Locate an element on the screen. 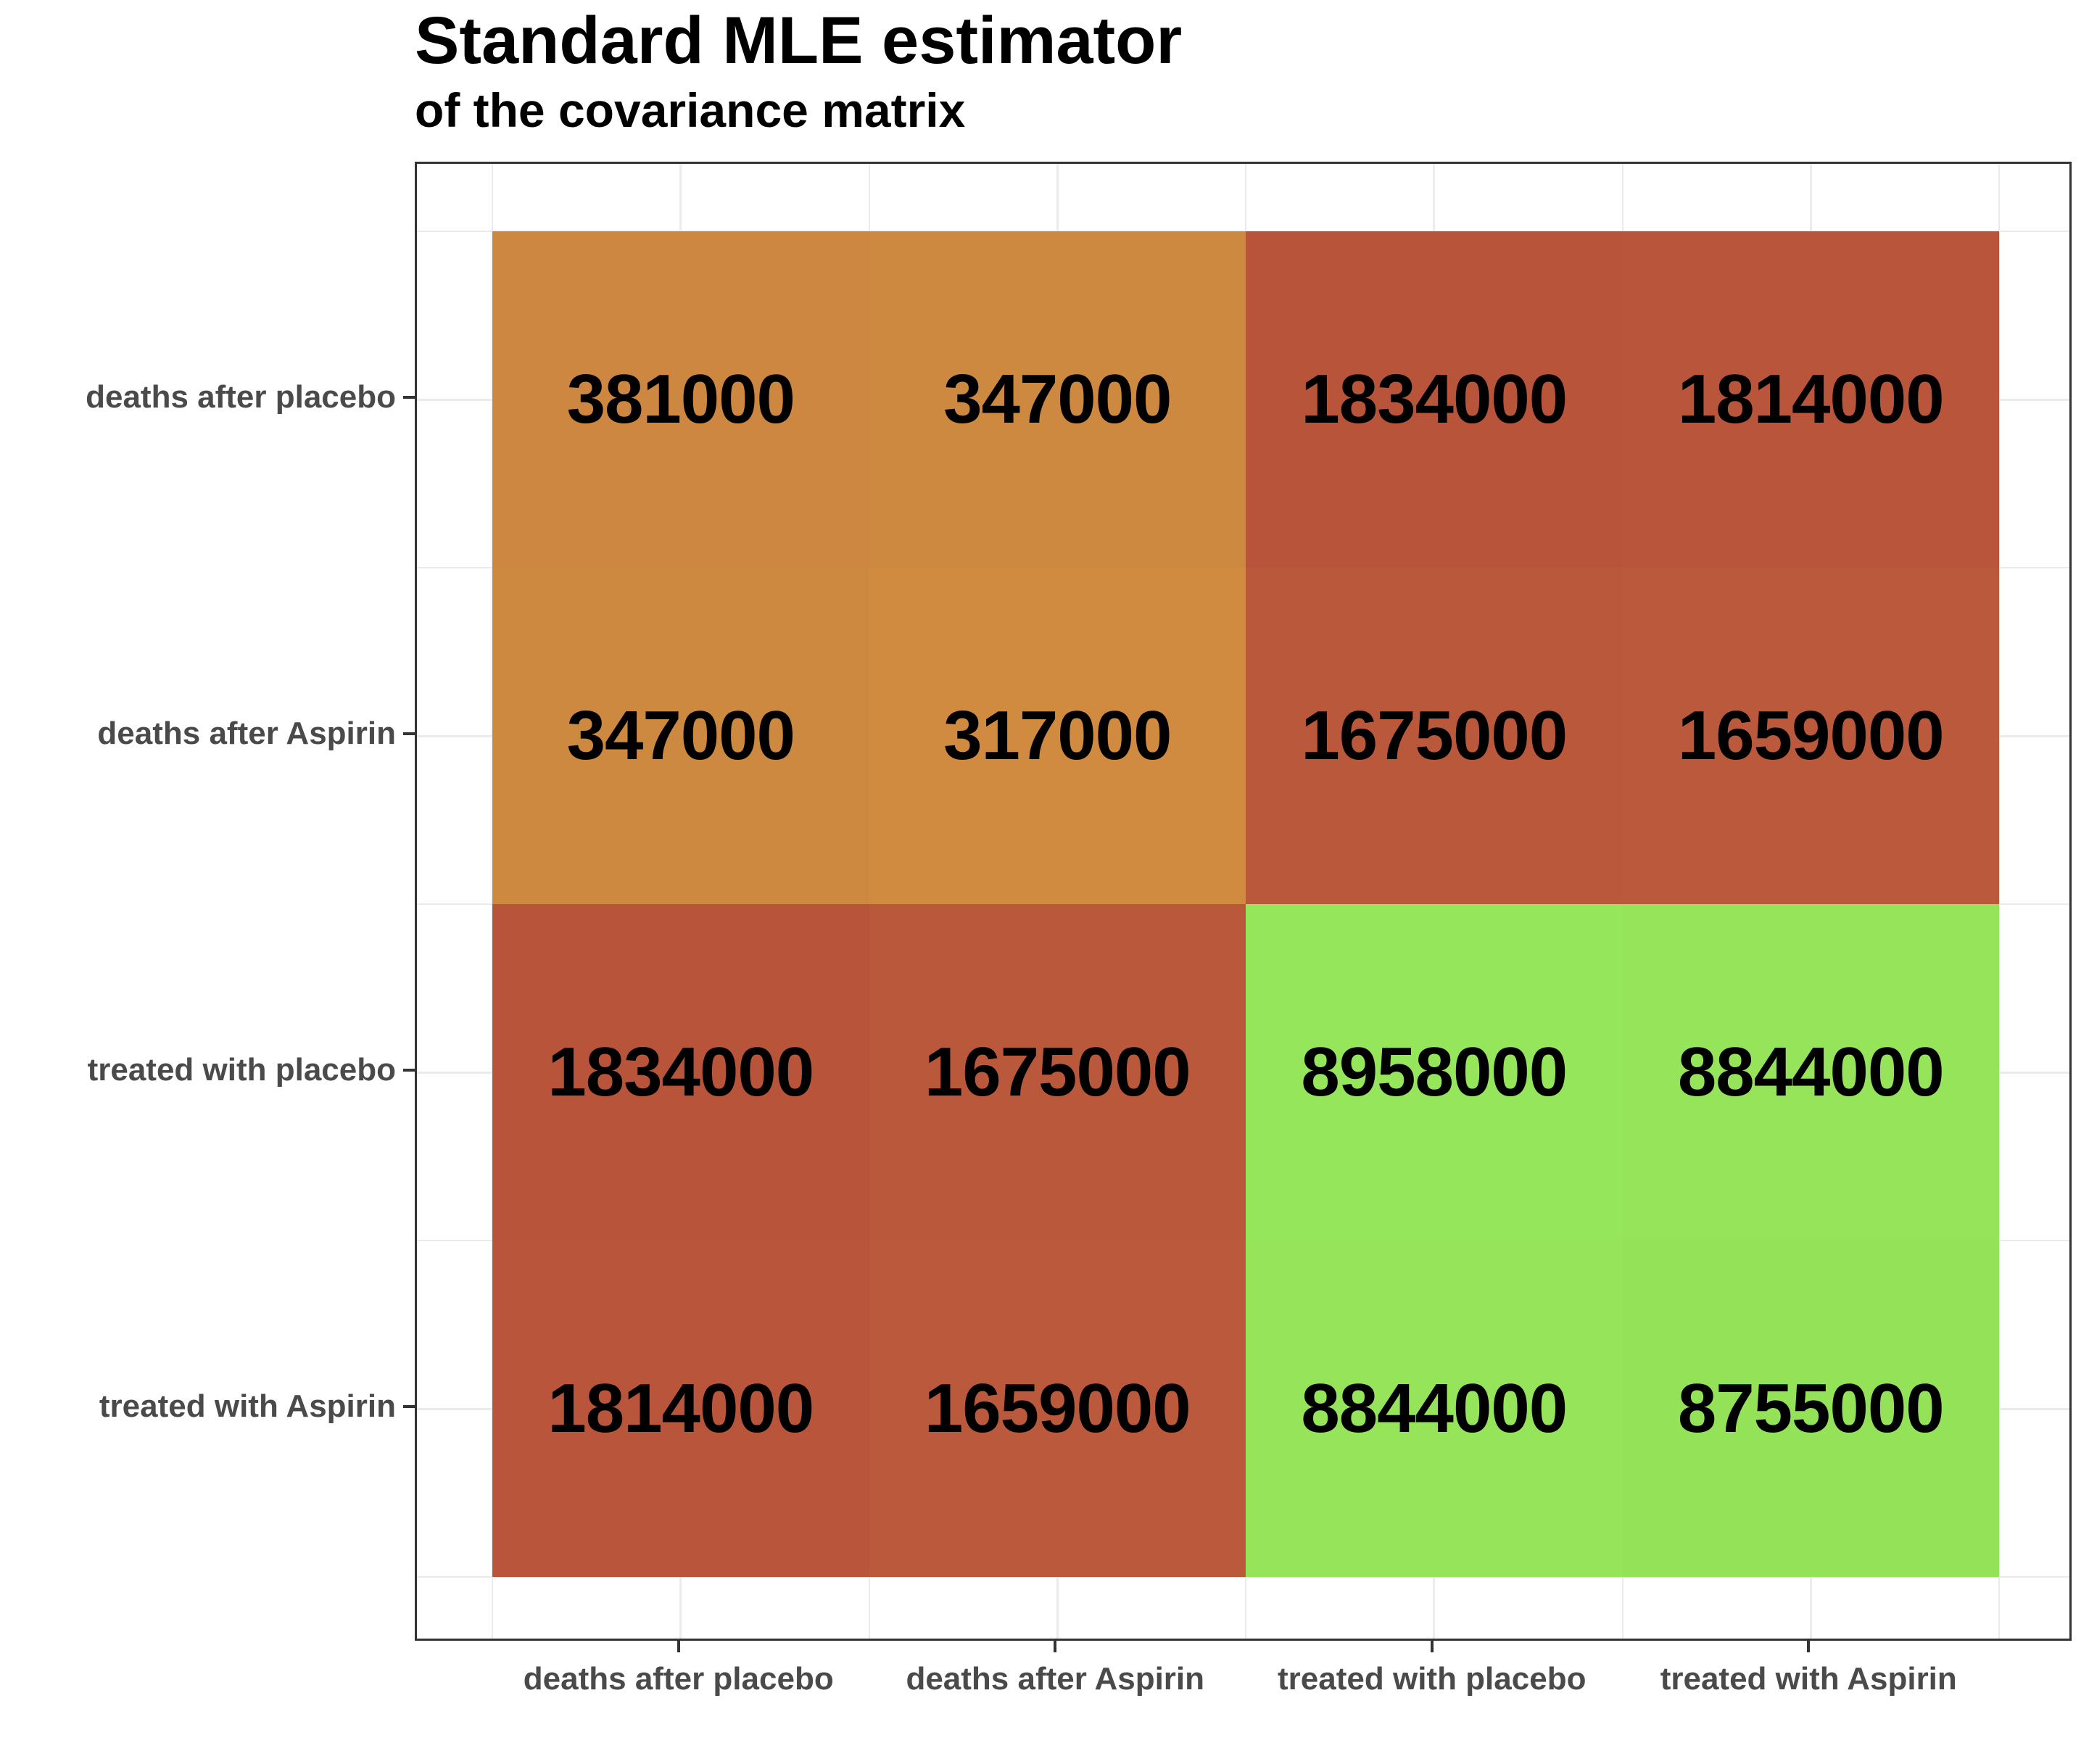  y-axis-label: treated with placebo is located at coordinates (241, 1070).